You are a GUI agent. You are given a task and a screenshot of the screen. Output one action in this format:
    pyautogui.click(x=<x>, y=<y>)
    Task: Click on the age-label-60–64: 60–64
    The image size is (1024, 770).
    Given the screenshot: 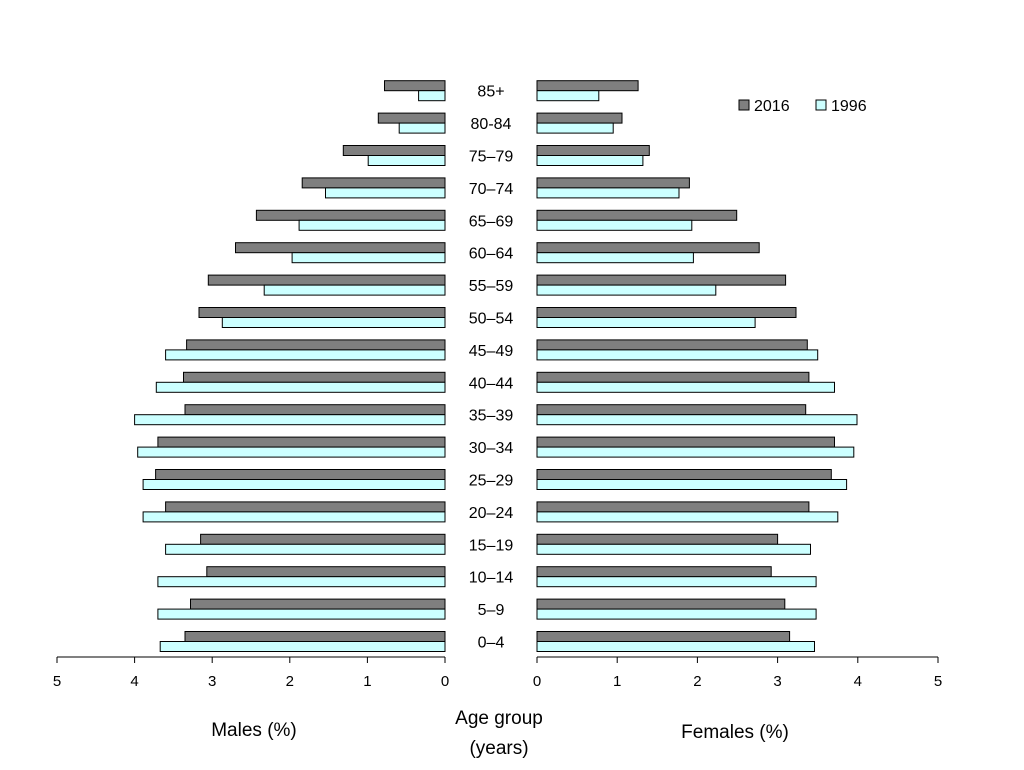 What is the action you would take?
    pyautogui.click(x=491, y=254)
    